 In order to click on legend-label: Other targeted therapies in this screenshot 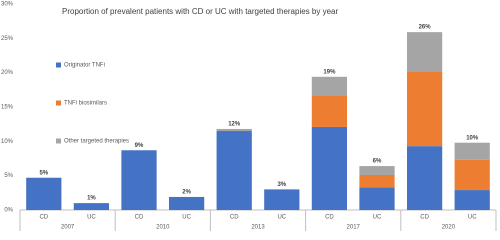, I will do `click(96, 142)`.